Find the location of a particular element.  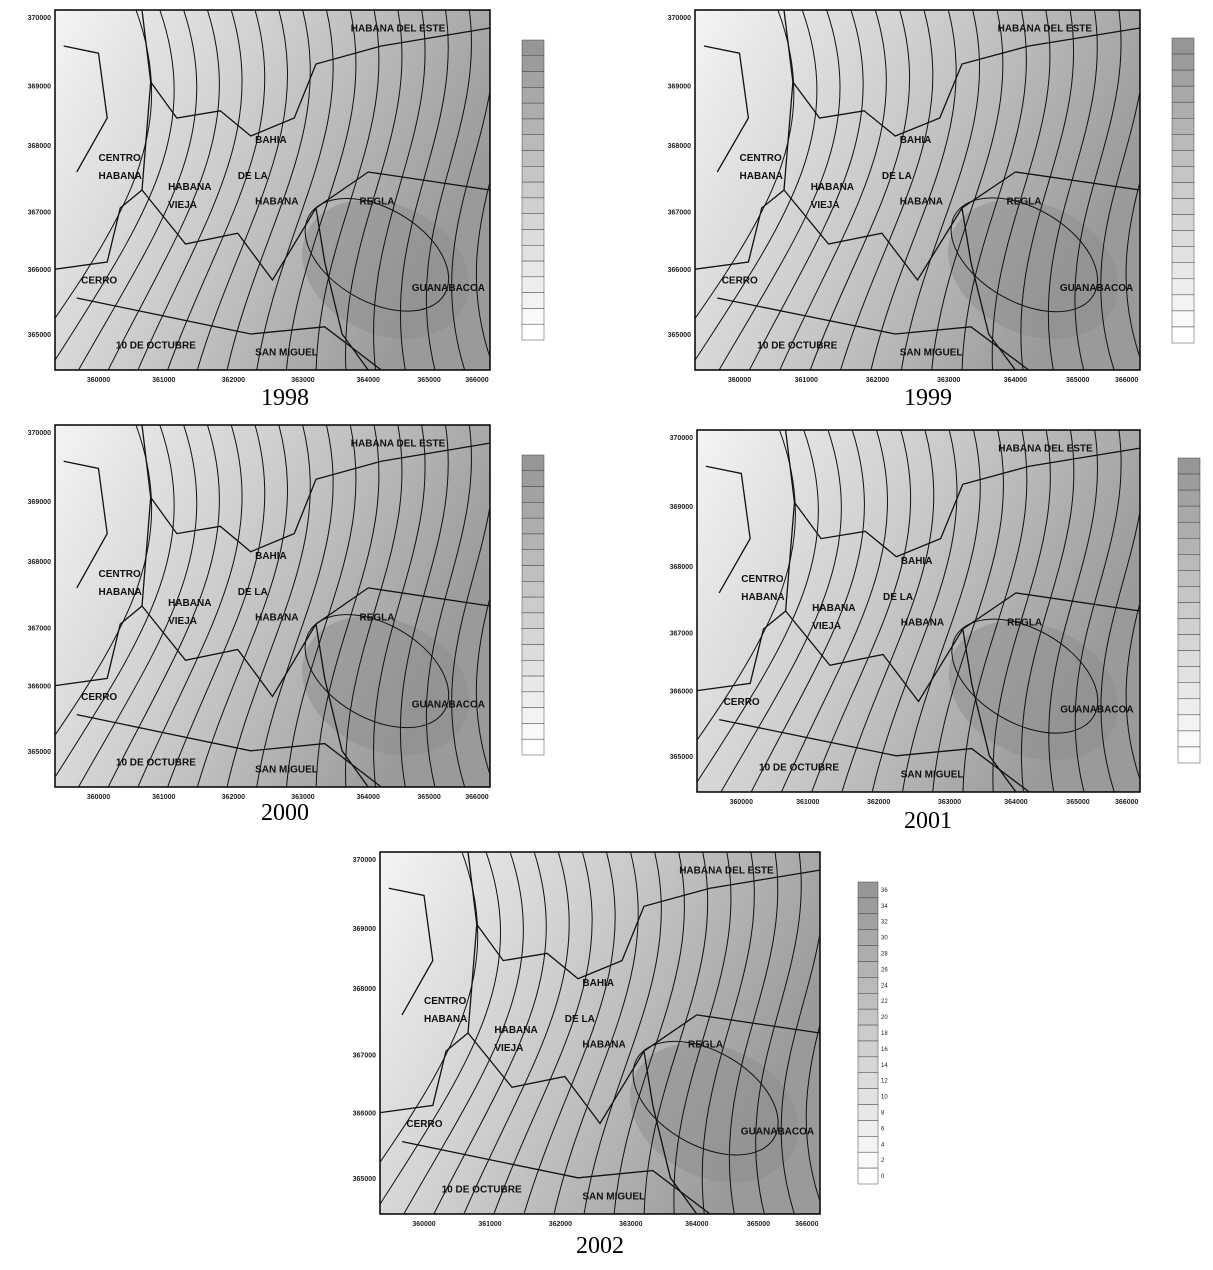

legend-label: 20 is located at coordinates (884, 1018).